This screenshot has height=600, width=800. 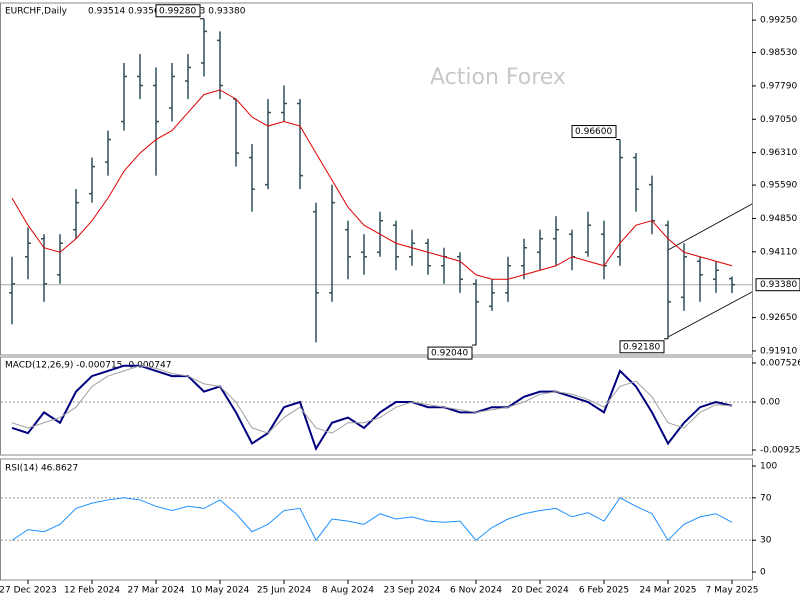 I want to click on x-tick-label: 8 Aug 2024, so click(x=348, y=591).